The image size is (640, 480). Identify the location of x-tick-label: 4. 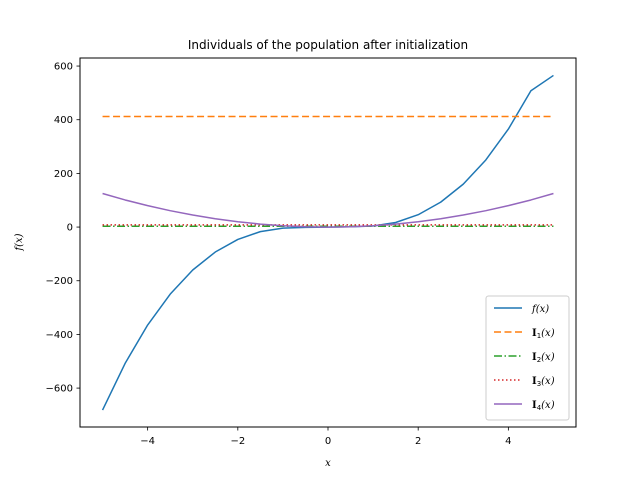
(508, 441).